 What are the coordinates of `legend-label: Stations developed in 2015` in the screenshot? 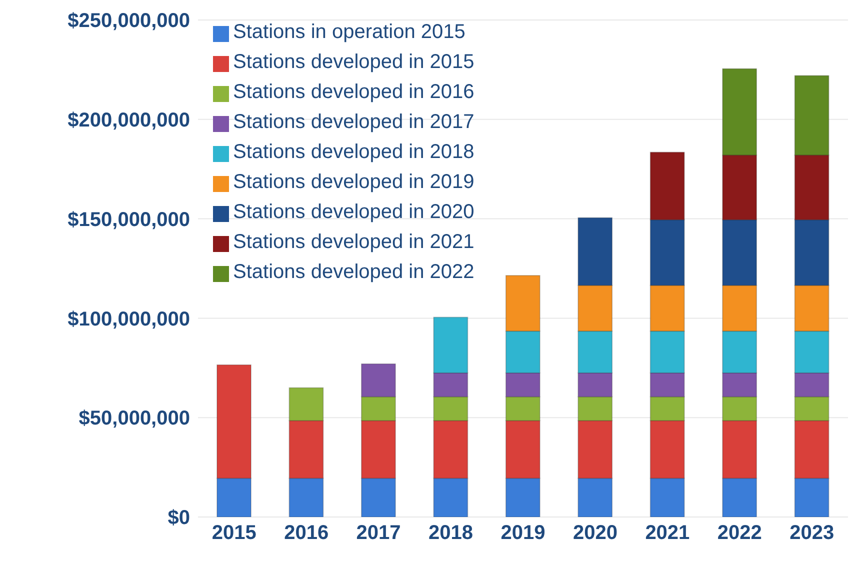 It's located at (353, 62).